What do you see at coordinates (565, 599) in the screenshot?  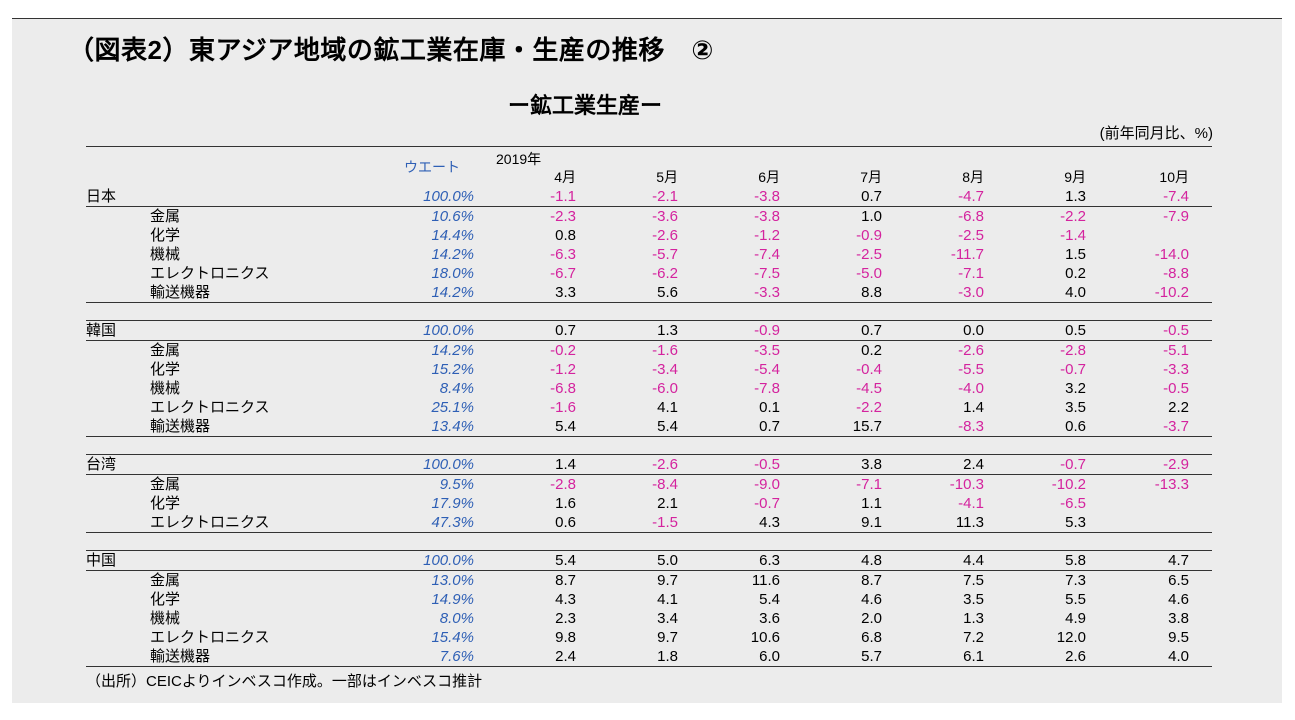 I see `value-cell: 4.3` at bounding box center [565, 599].